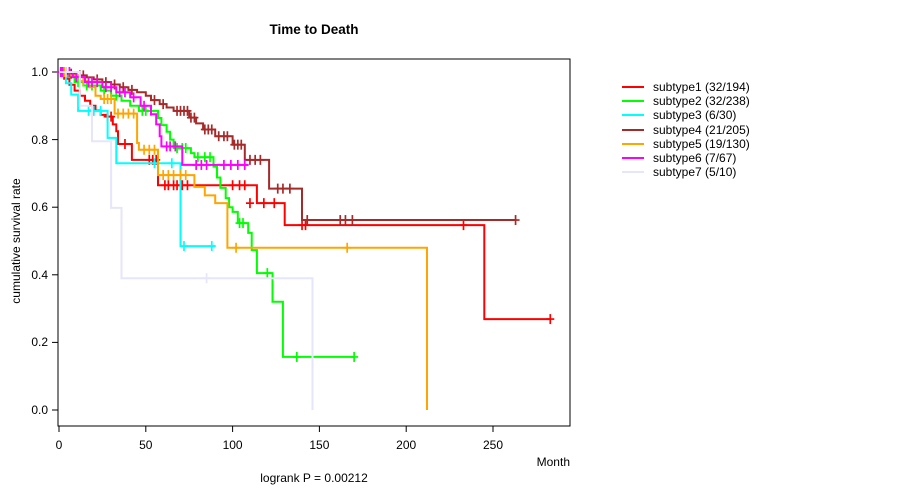  Describe the element at coordinates (39, 410) in the screenshot. I see `y-tick-label: 0.0` at that location.